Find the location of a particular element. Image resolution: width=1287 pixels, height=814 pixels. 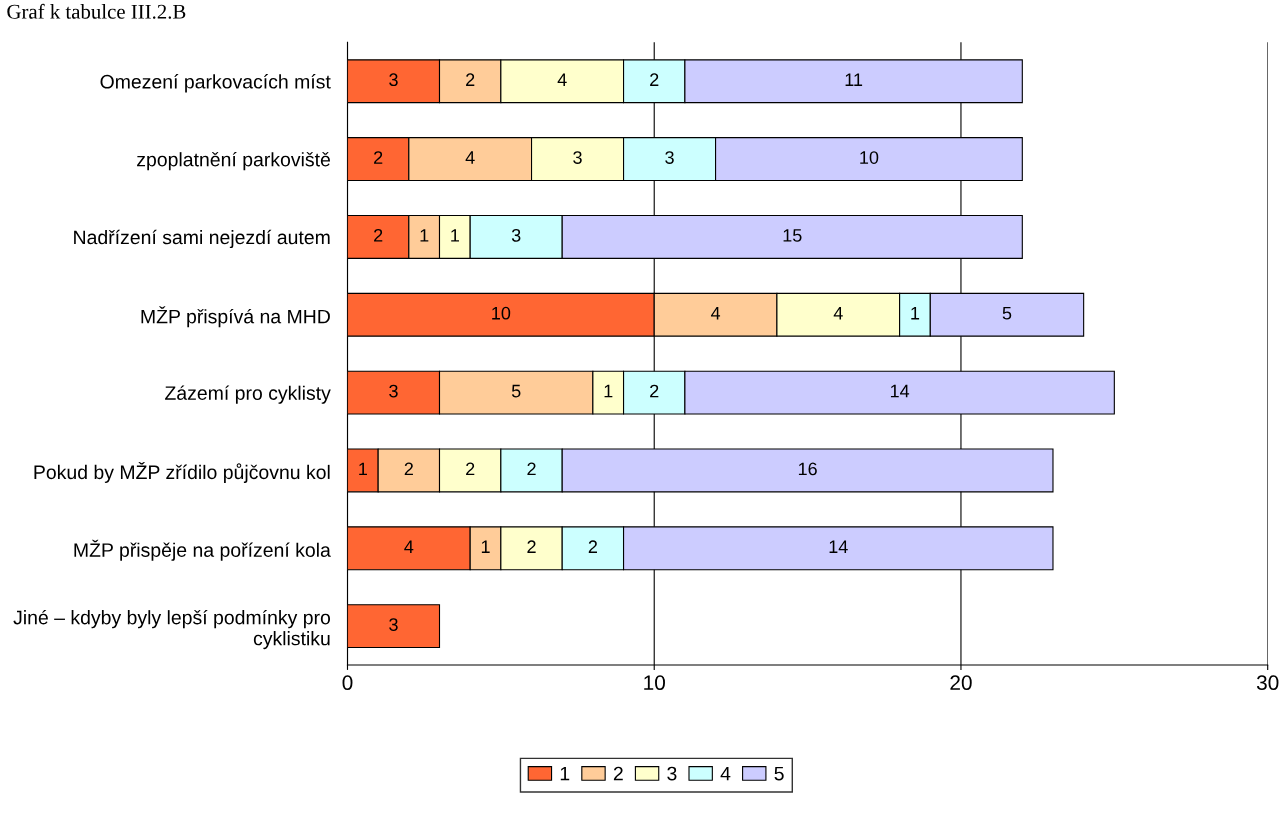

legend-label: 1 is located at coordinates (565, 773).